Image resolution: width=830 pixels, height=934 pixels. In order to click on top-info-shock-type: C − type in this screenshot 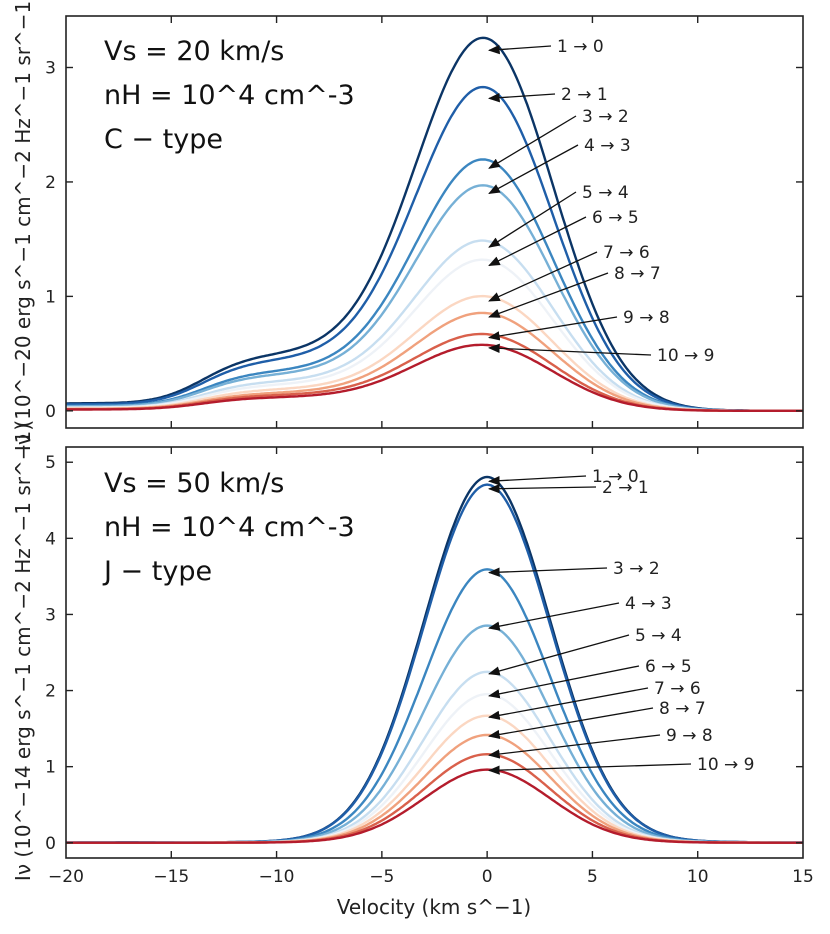, I will do `click(163, 139)`.